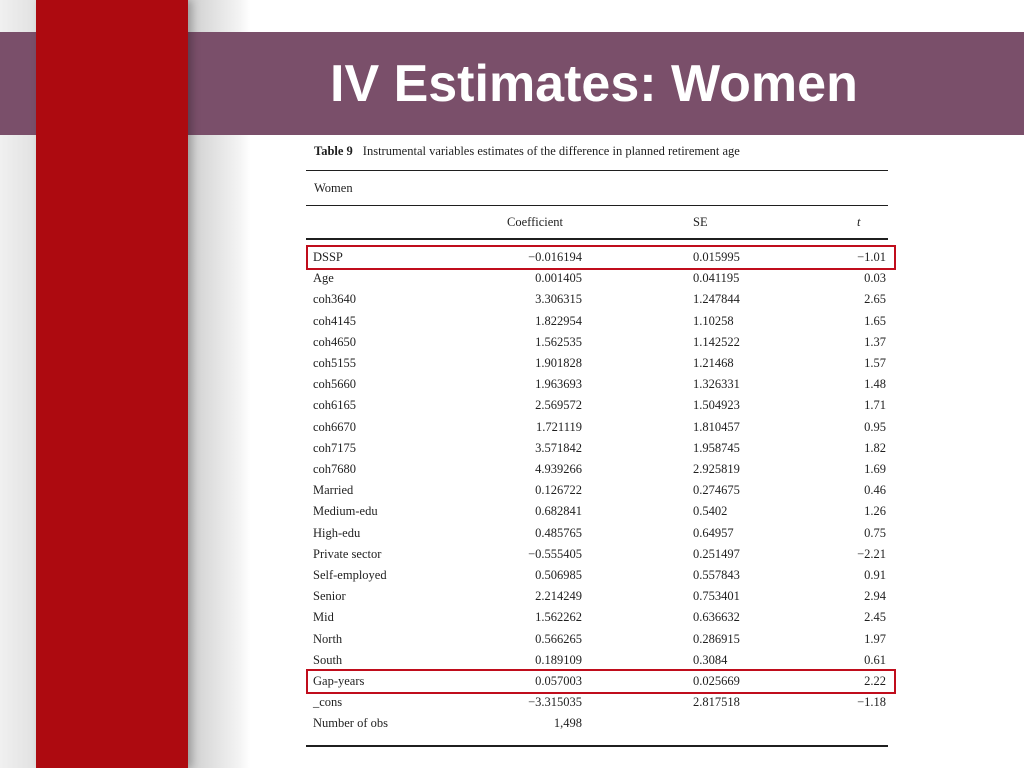 This screenshot has height=768, width=1024. Describe the element at coordinates (558, 405) in the screenshot. I see `row-coefficient: 2.569572` at that location.